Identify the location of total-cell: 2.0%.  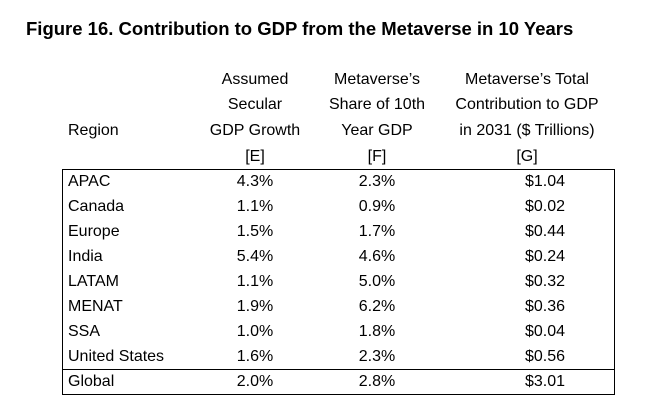
(255, 381).